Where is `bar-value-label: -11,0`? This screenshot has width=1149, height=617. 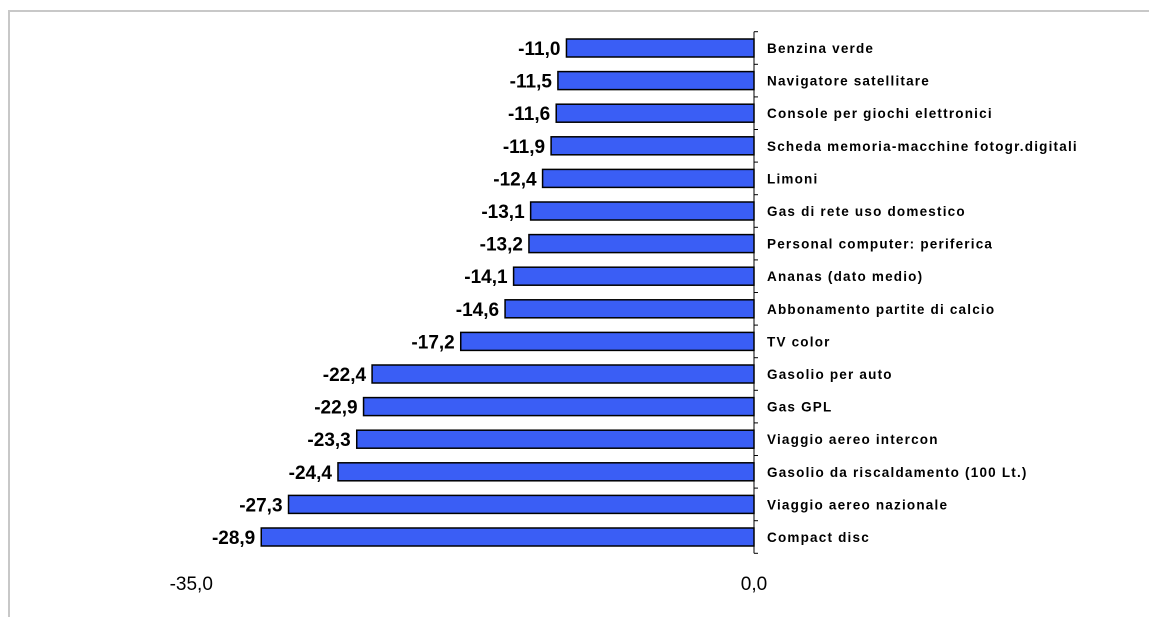
bar-value-label: -11,0 is located at coordinates (539, 49).